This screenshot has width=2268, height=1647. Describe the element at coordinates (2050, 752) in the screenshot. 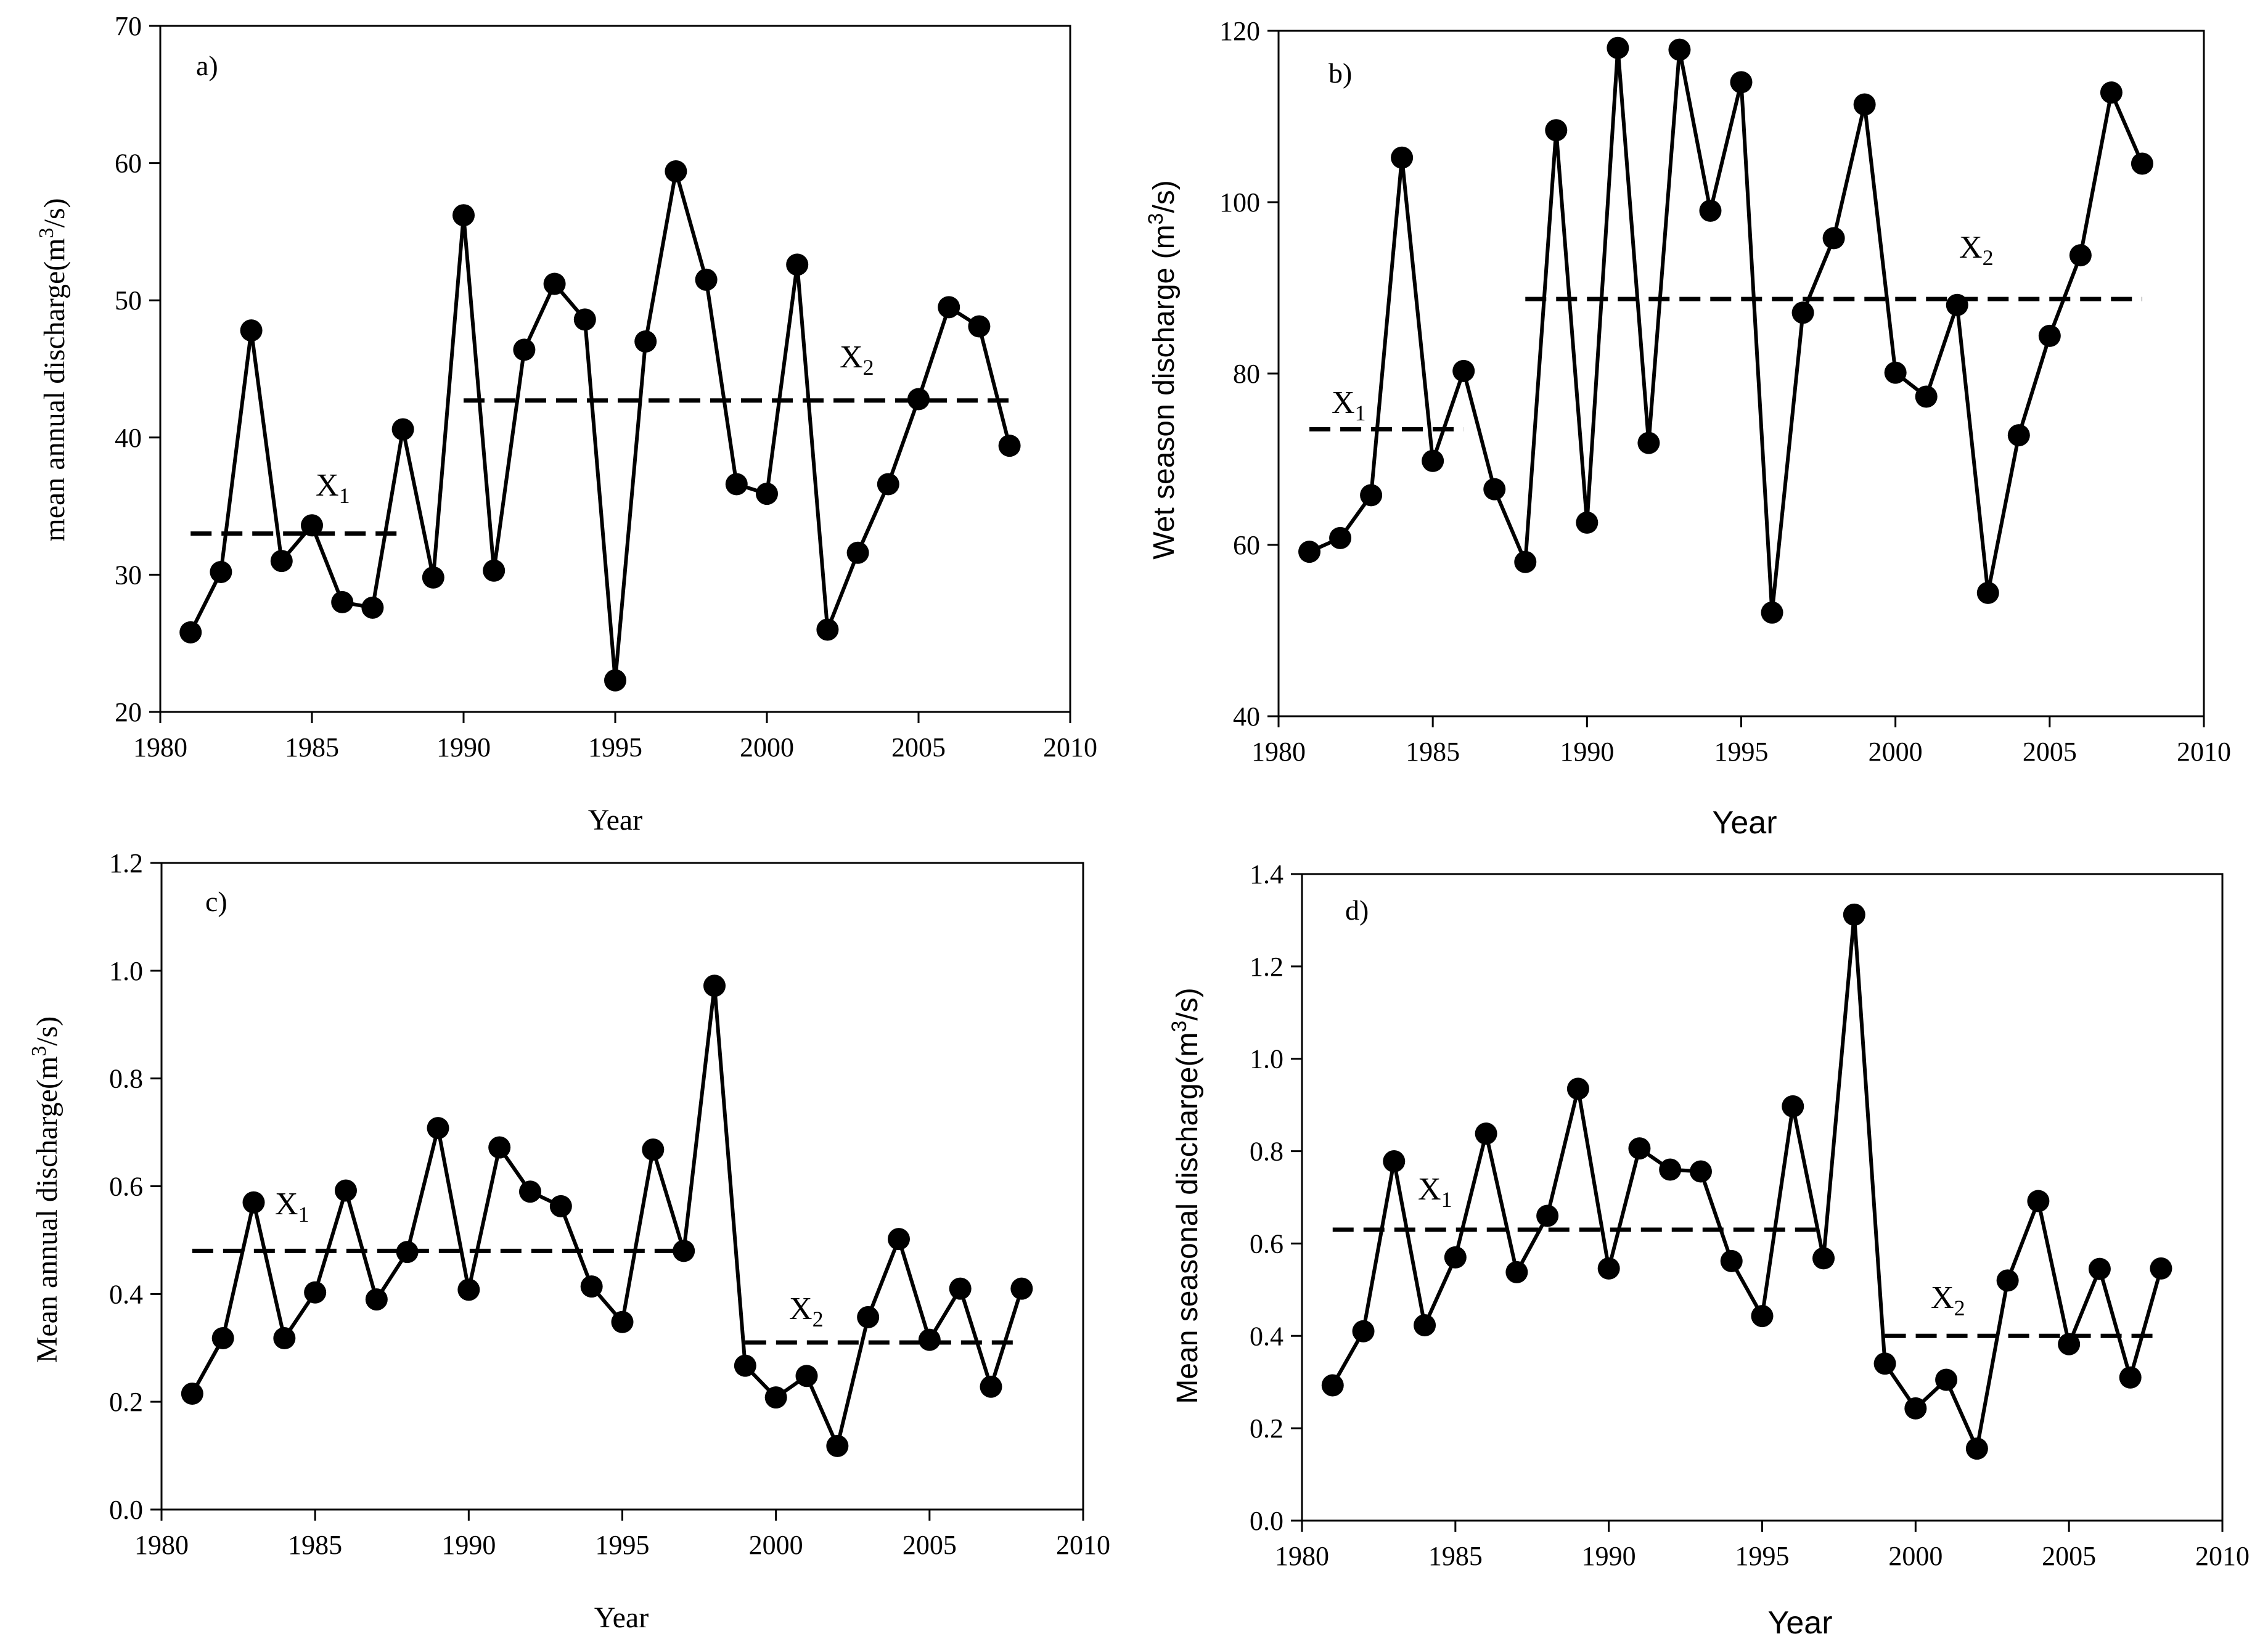

I see `panel-b-xtick-label: 2005` at that location.